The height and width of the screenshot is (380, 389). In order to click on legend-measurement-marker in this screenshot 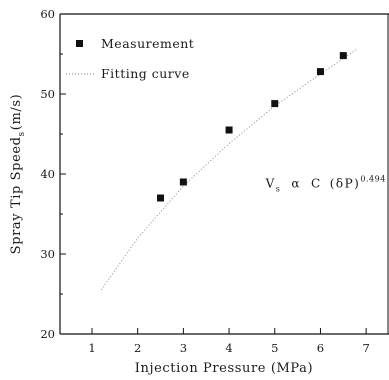, I will do `click(79, 43)`.